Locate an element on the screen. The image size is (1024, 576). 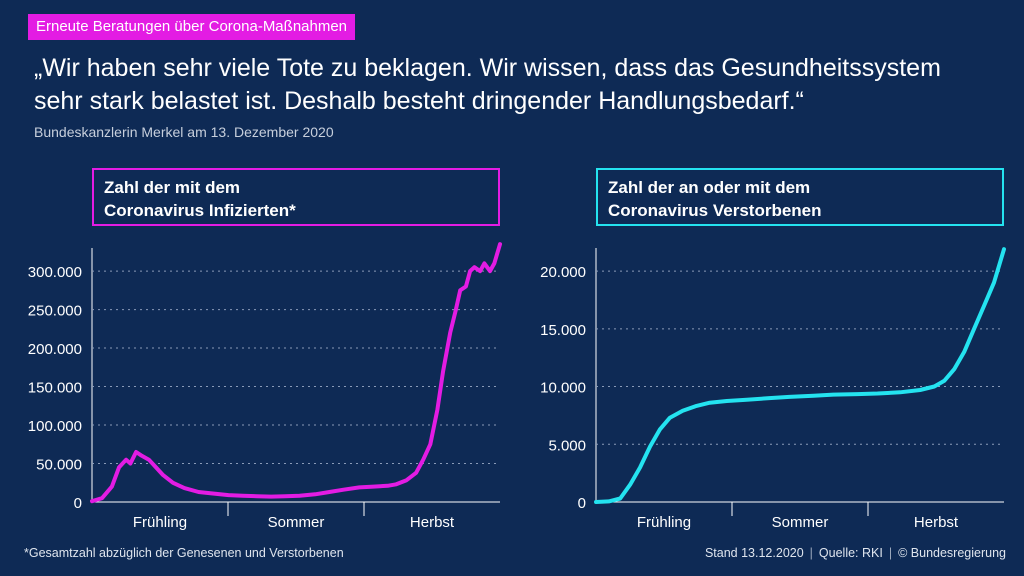
deceased-title-line-1: Zahl der an oder mit dem is located at coordinates (709, 187).